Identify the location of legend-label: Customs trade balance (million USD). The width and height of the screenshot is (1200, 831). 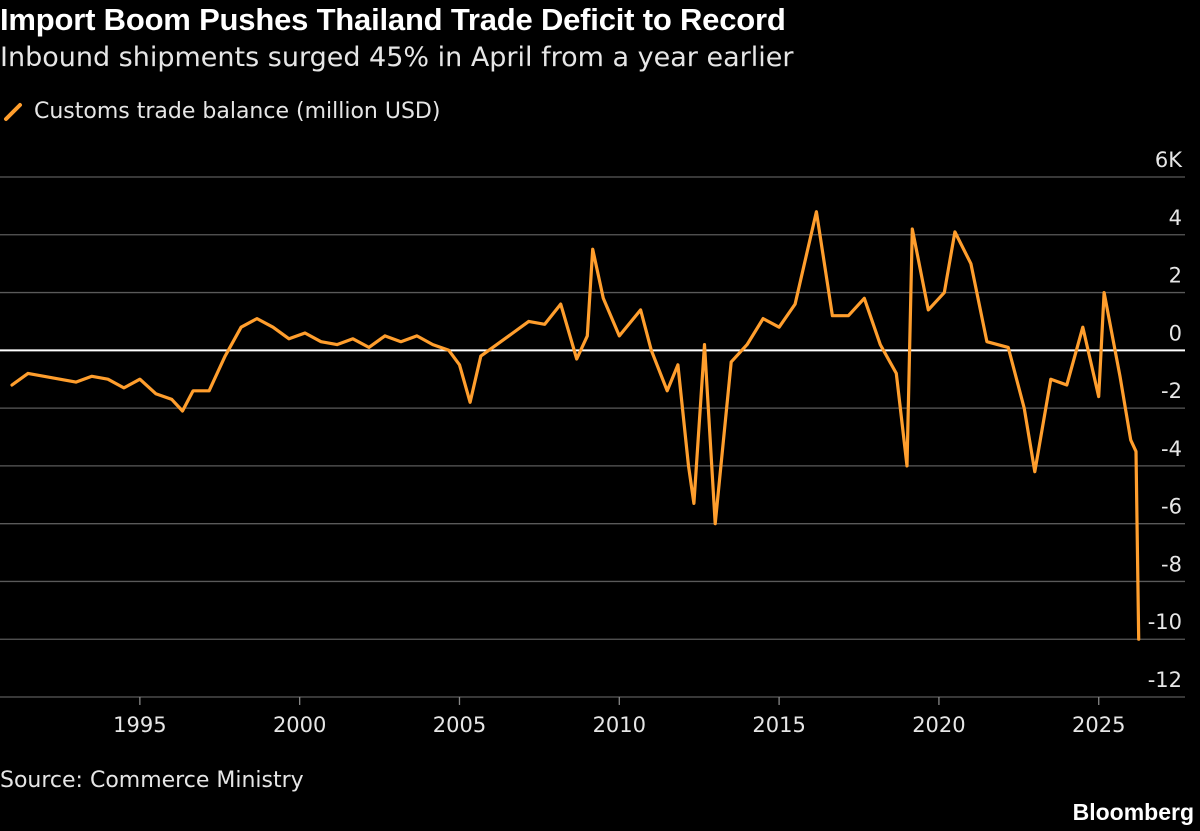
(237, 111).